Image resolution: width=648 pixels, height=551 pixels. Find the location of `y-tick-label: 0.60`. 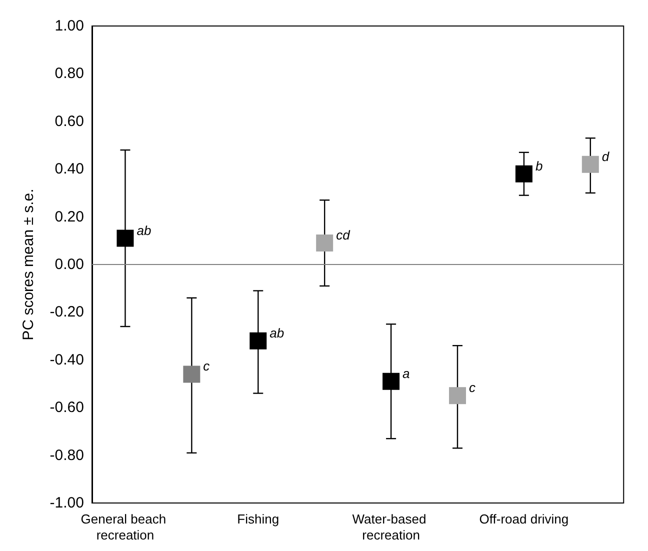

y-tick-label: 0.60 is located at coordinates (69, 121).